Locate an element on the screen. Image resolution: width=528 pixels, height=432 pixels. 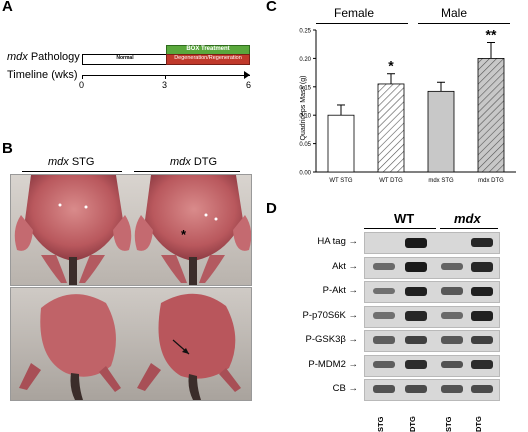
panel-d-letter: D is located at coordinates (271, 208).